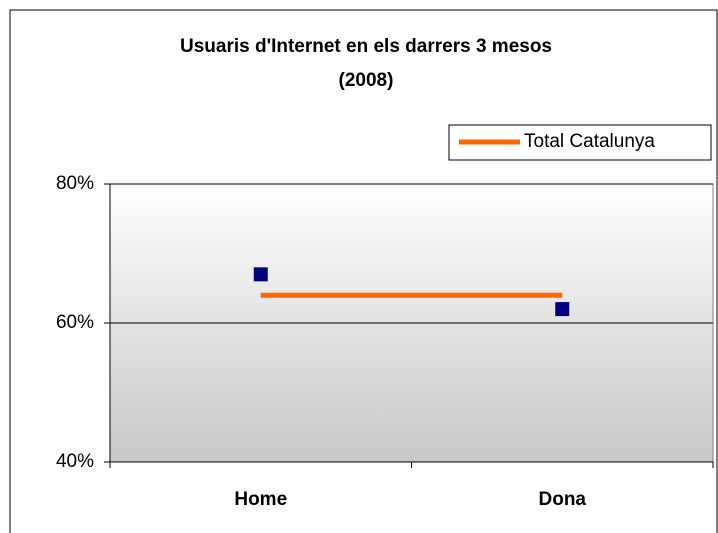 This screenshot has height=533, width=718. What do you see at coordinates (75, 322) in the screenshot?
I see `y-tick-label: 60%` at bounding box center [75, 322].